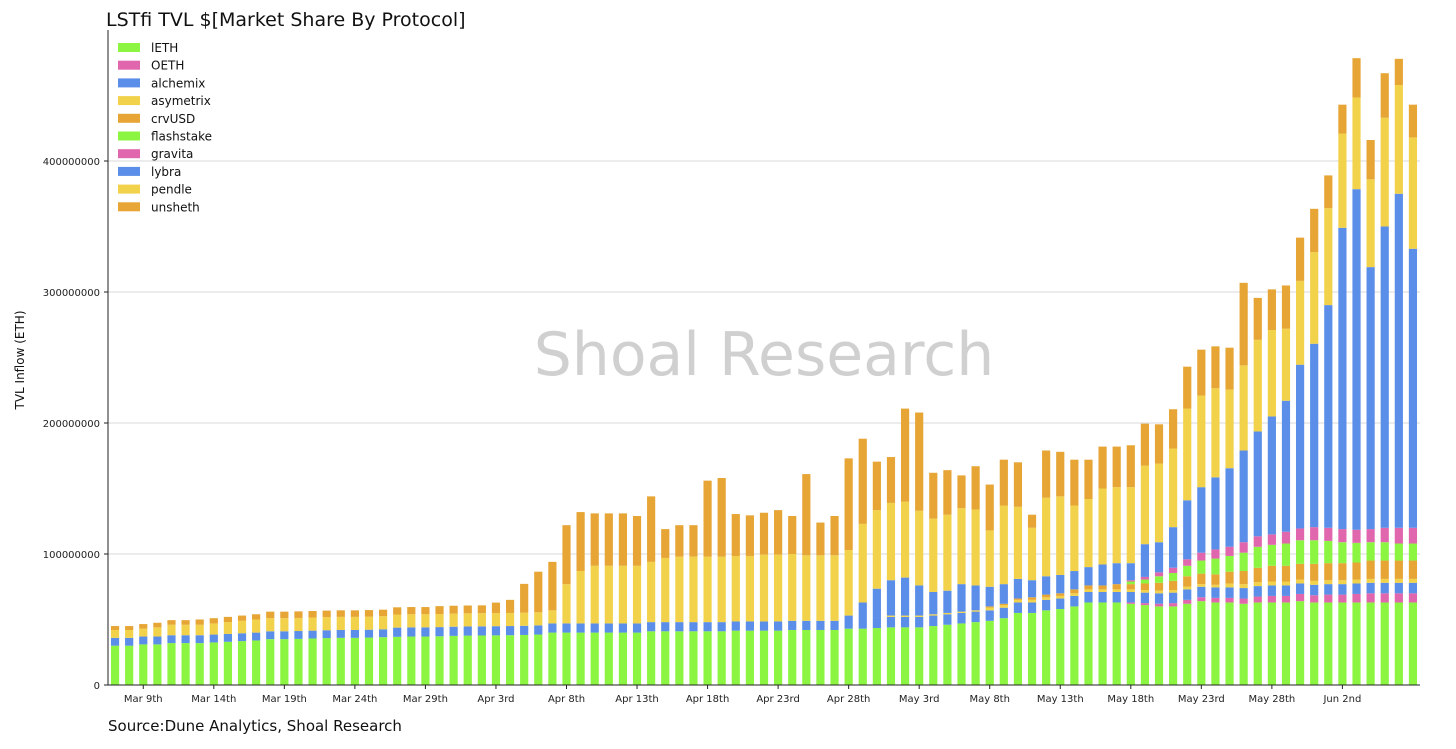 Image resolution: width=1456 pixels, height=749 pixels. I want to click on x-tick-label: Apr 8th, so click(566, 699).